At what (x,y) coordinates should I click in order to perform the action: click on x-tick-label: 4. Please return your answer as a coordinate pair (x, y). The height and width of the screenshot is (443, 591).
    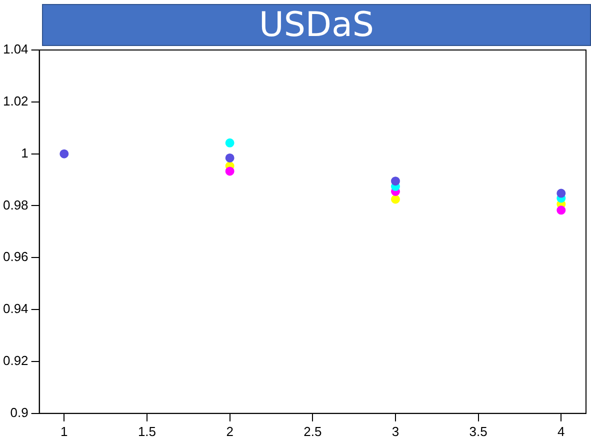
    Looking at the image, I should click on (561, 431).